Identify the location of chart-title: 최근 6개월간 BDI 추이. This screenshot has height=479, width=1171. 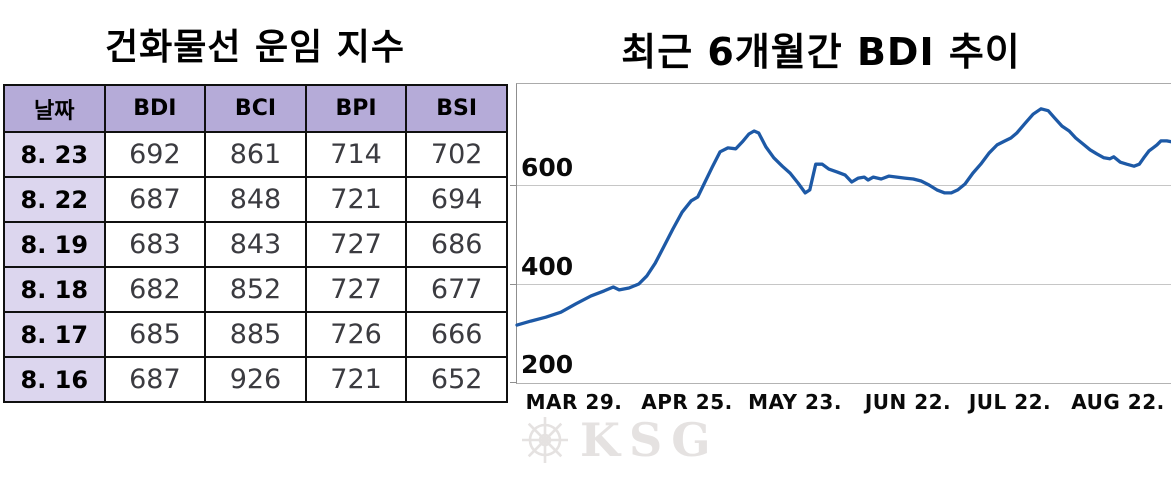
(821, 52).